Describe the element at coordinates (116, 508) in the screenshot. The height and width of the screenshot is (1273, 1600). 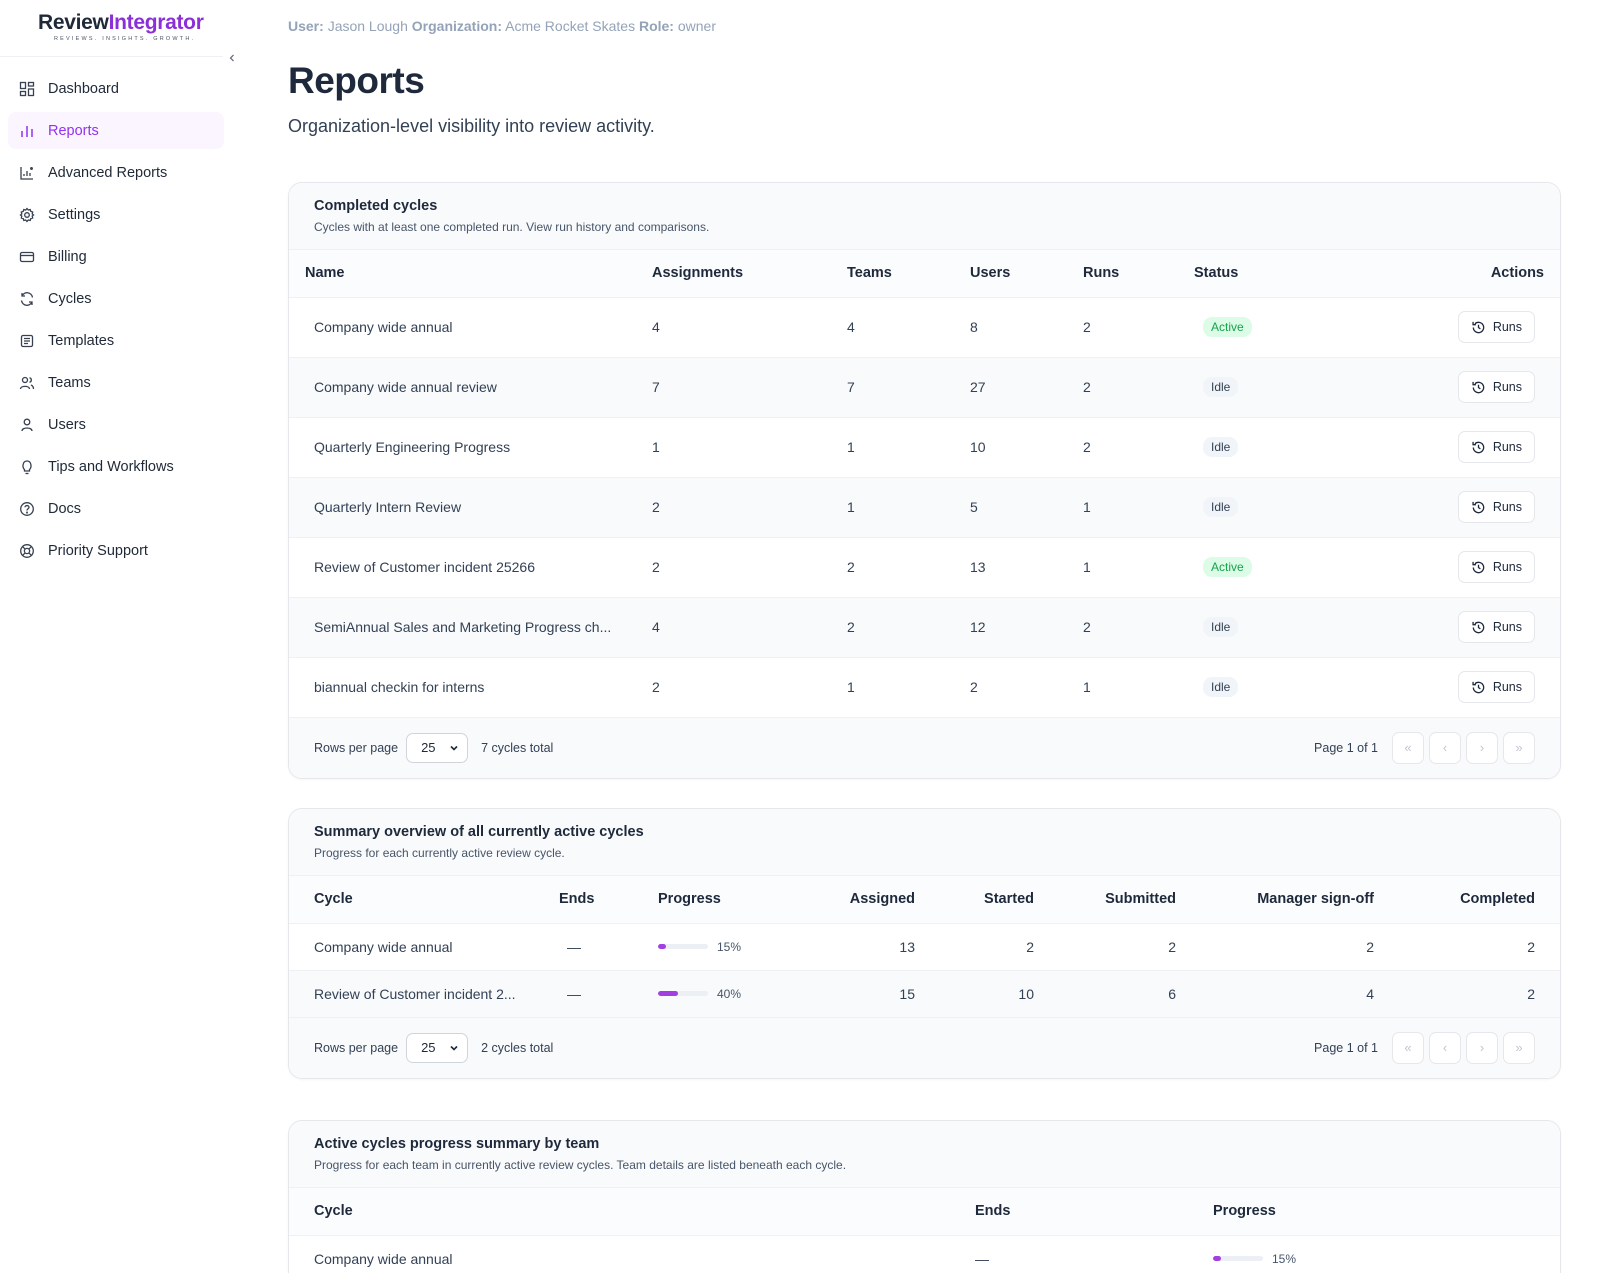
I see `sidebar-item-docs: Docs` at that location.